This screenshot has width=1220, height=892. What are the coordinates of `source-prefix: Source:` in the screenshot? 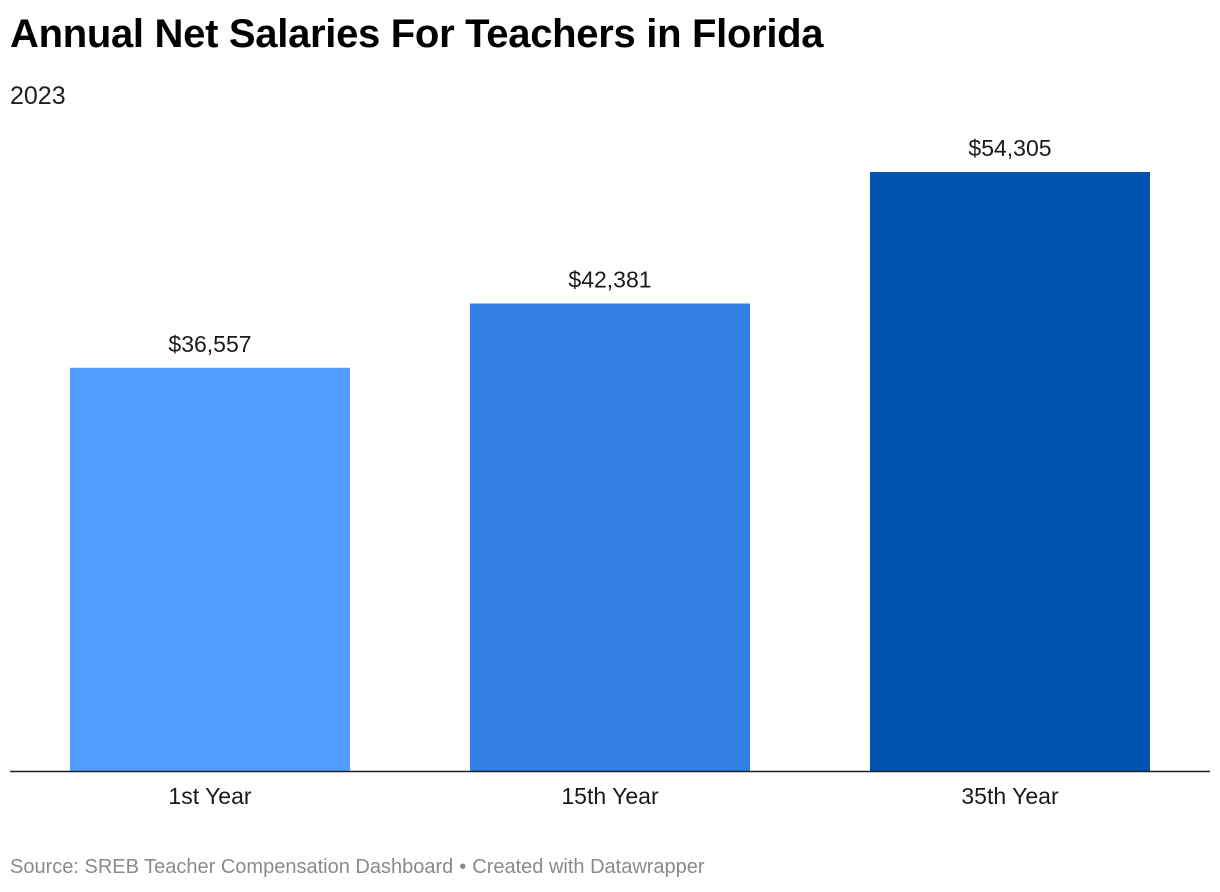 It's located at (44, 867).